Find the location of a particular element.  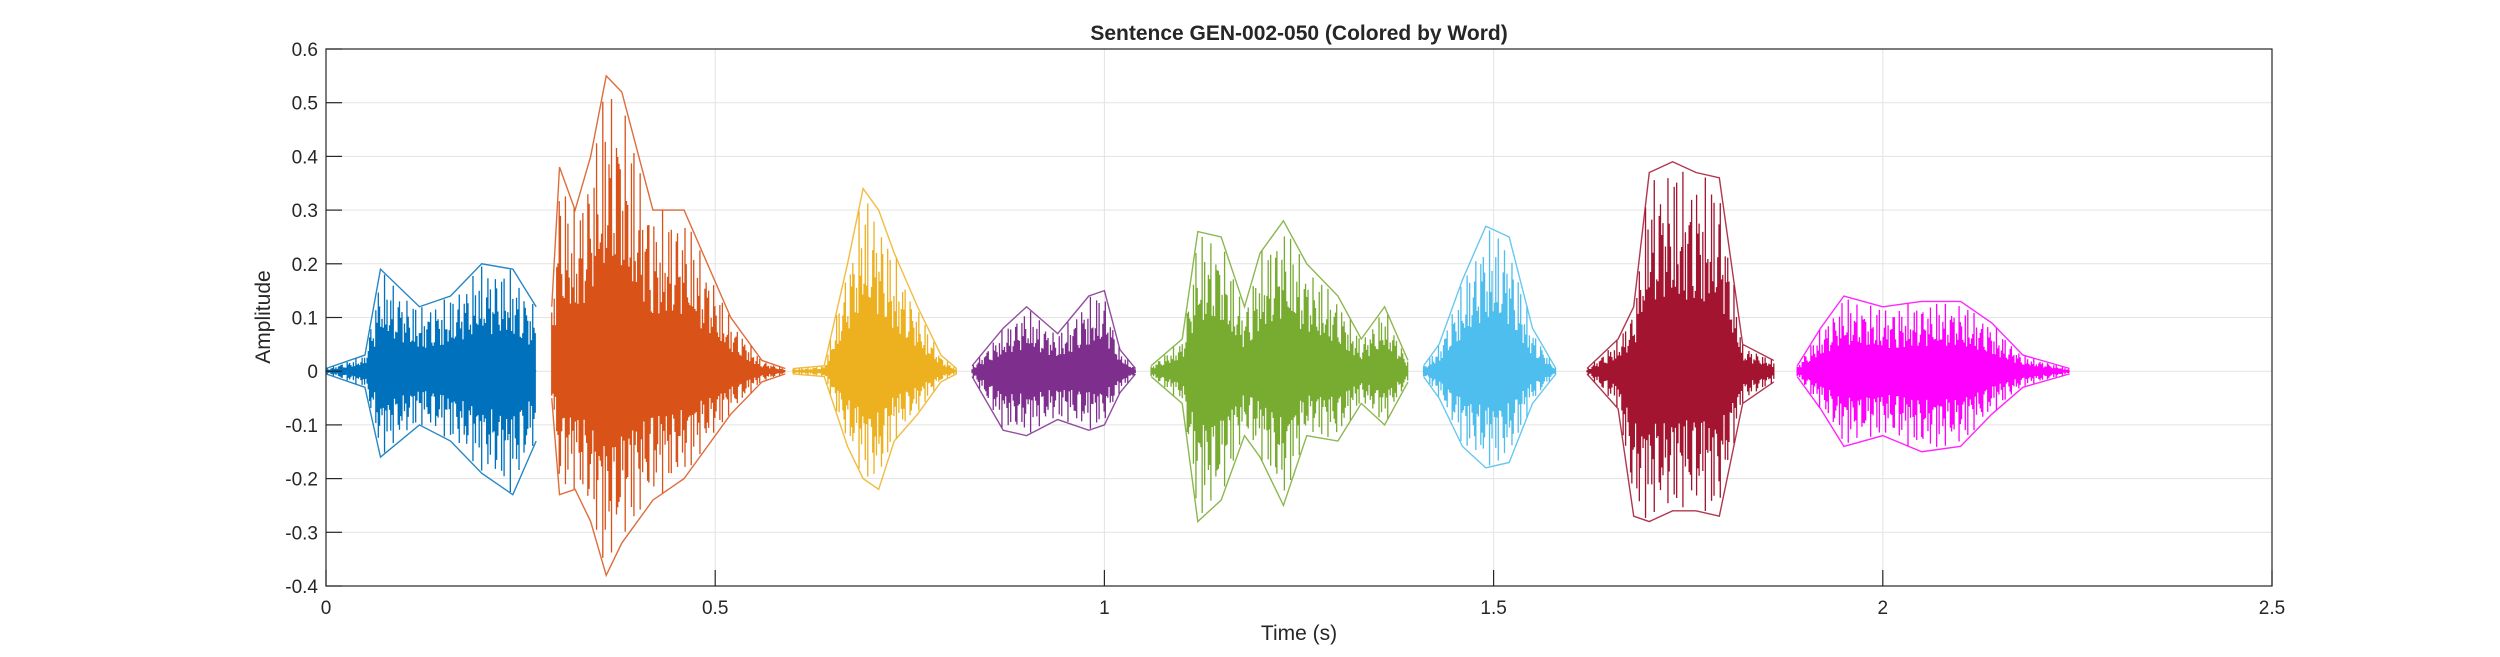

y-tick-label: 0.6 is located at coordinates (305, 50).